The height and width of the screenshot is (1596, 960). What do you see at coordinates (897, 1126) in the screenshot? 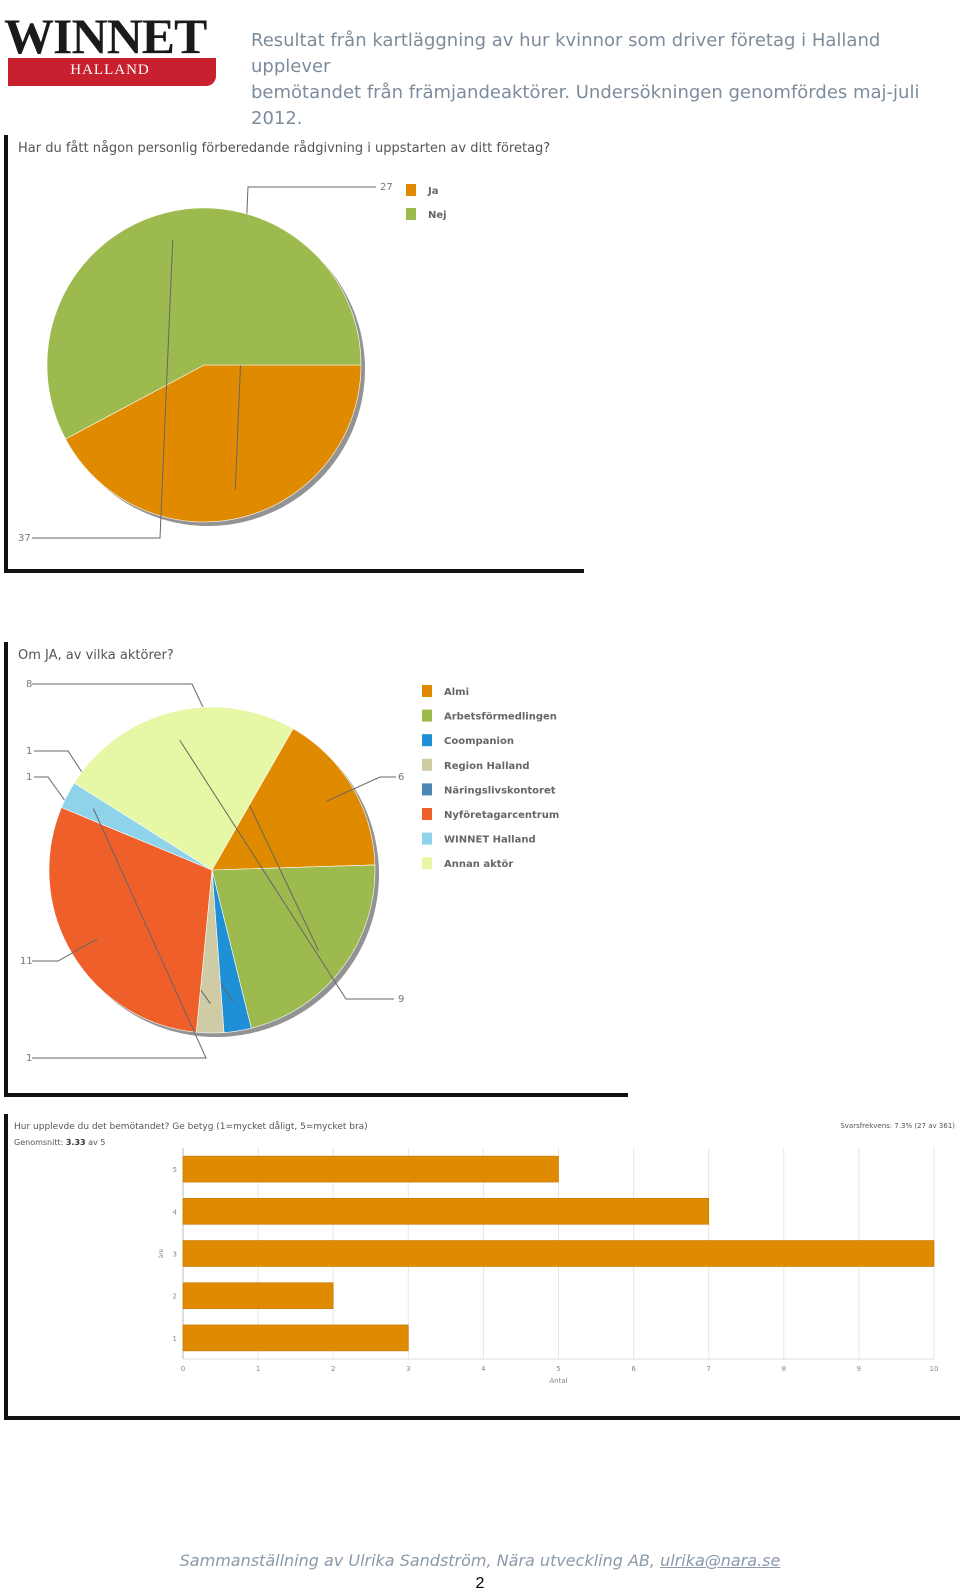
I see `response-rate: Svarsfrekvens: 7.3% (27 av 361)` at bounding box center [897, 1126].